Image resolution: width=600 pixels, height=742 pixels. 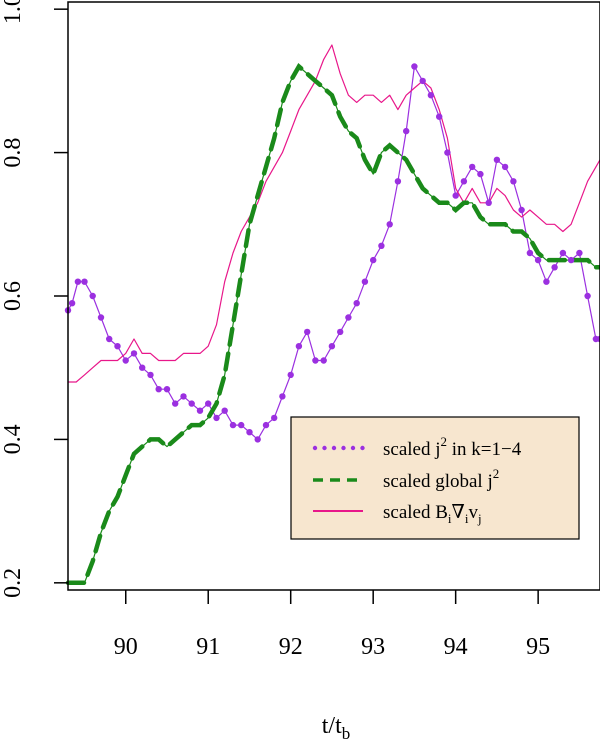 What do you see at coordinates (13, 583) in the screenshot?
I see `y-tick-label: 0.2` at bounding box center [13, 583].